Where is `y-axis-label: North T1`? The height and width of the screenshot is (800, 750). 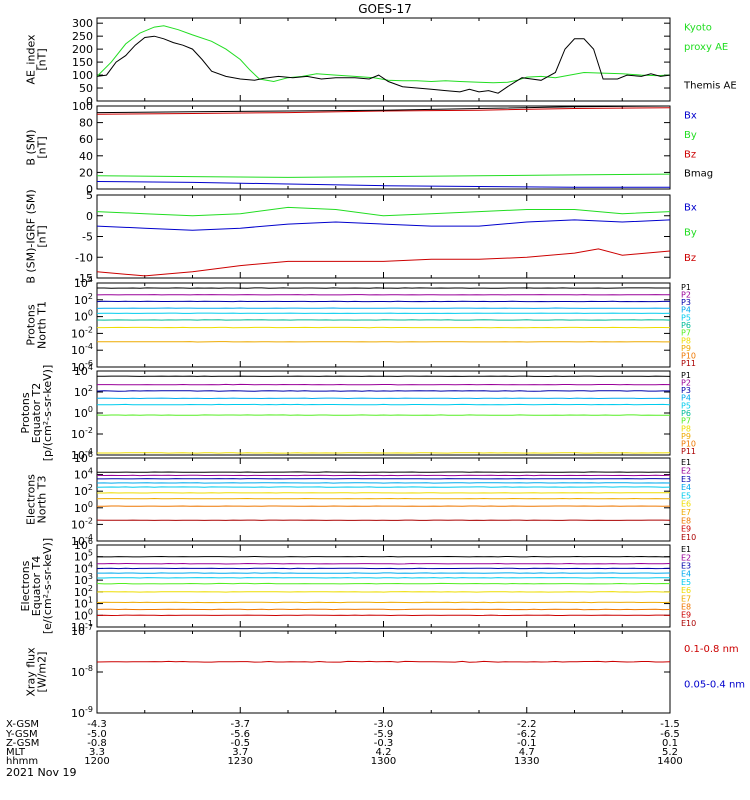 y-axis-label: North T1 is located at coordinates (42, 325).